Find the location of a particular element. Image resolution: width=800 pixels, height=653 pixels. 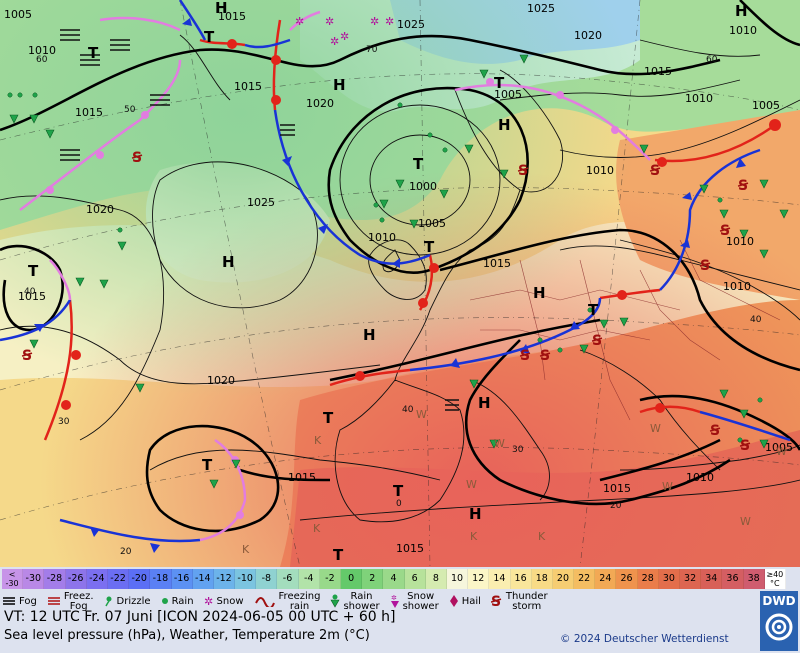

scale-cell: 30 is located at coordinates (669, 579).